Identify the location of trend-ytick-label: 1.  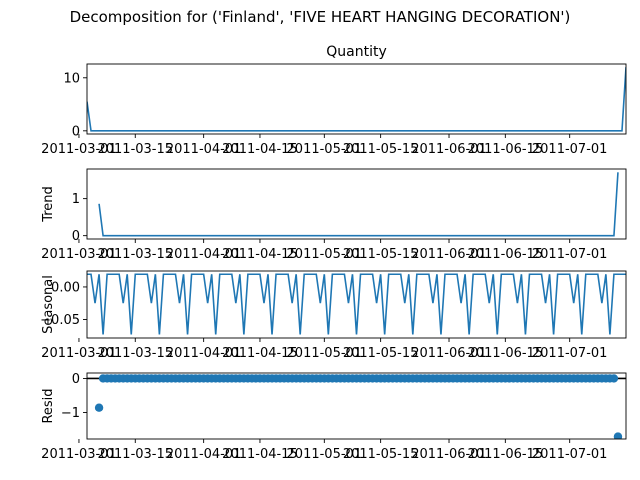
(76, 199).